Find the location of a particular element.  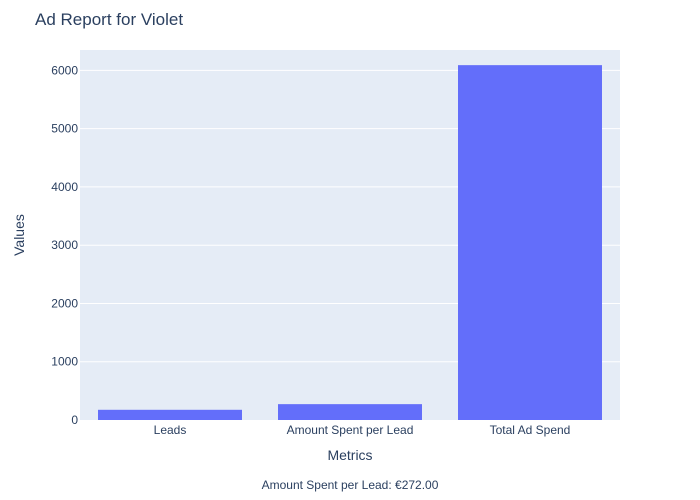

y-tick-label: 4000 is located at coordinates (64, 187).